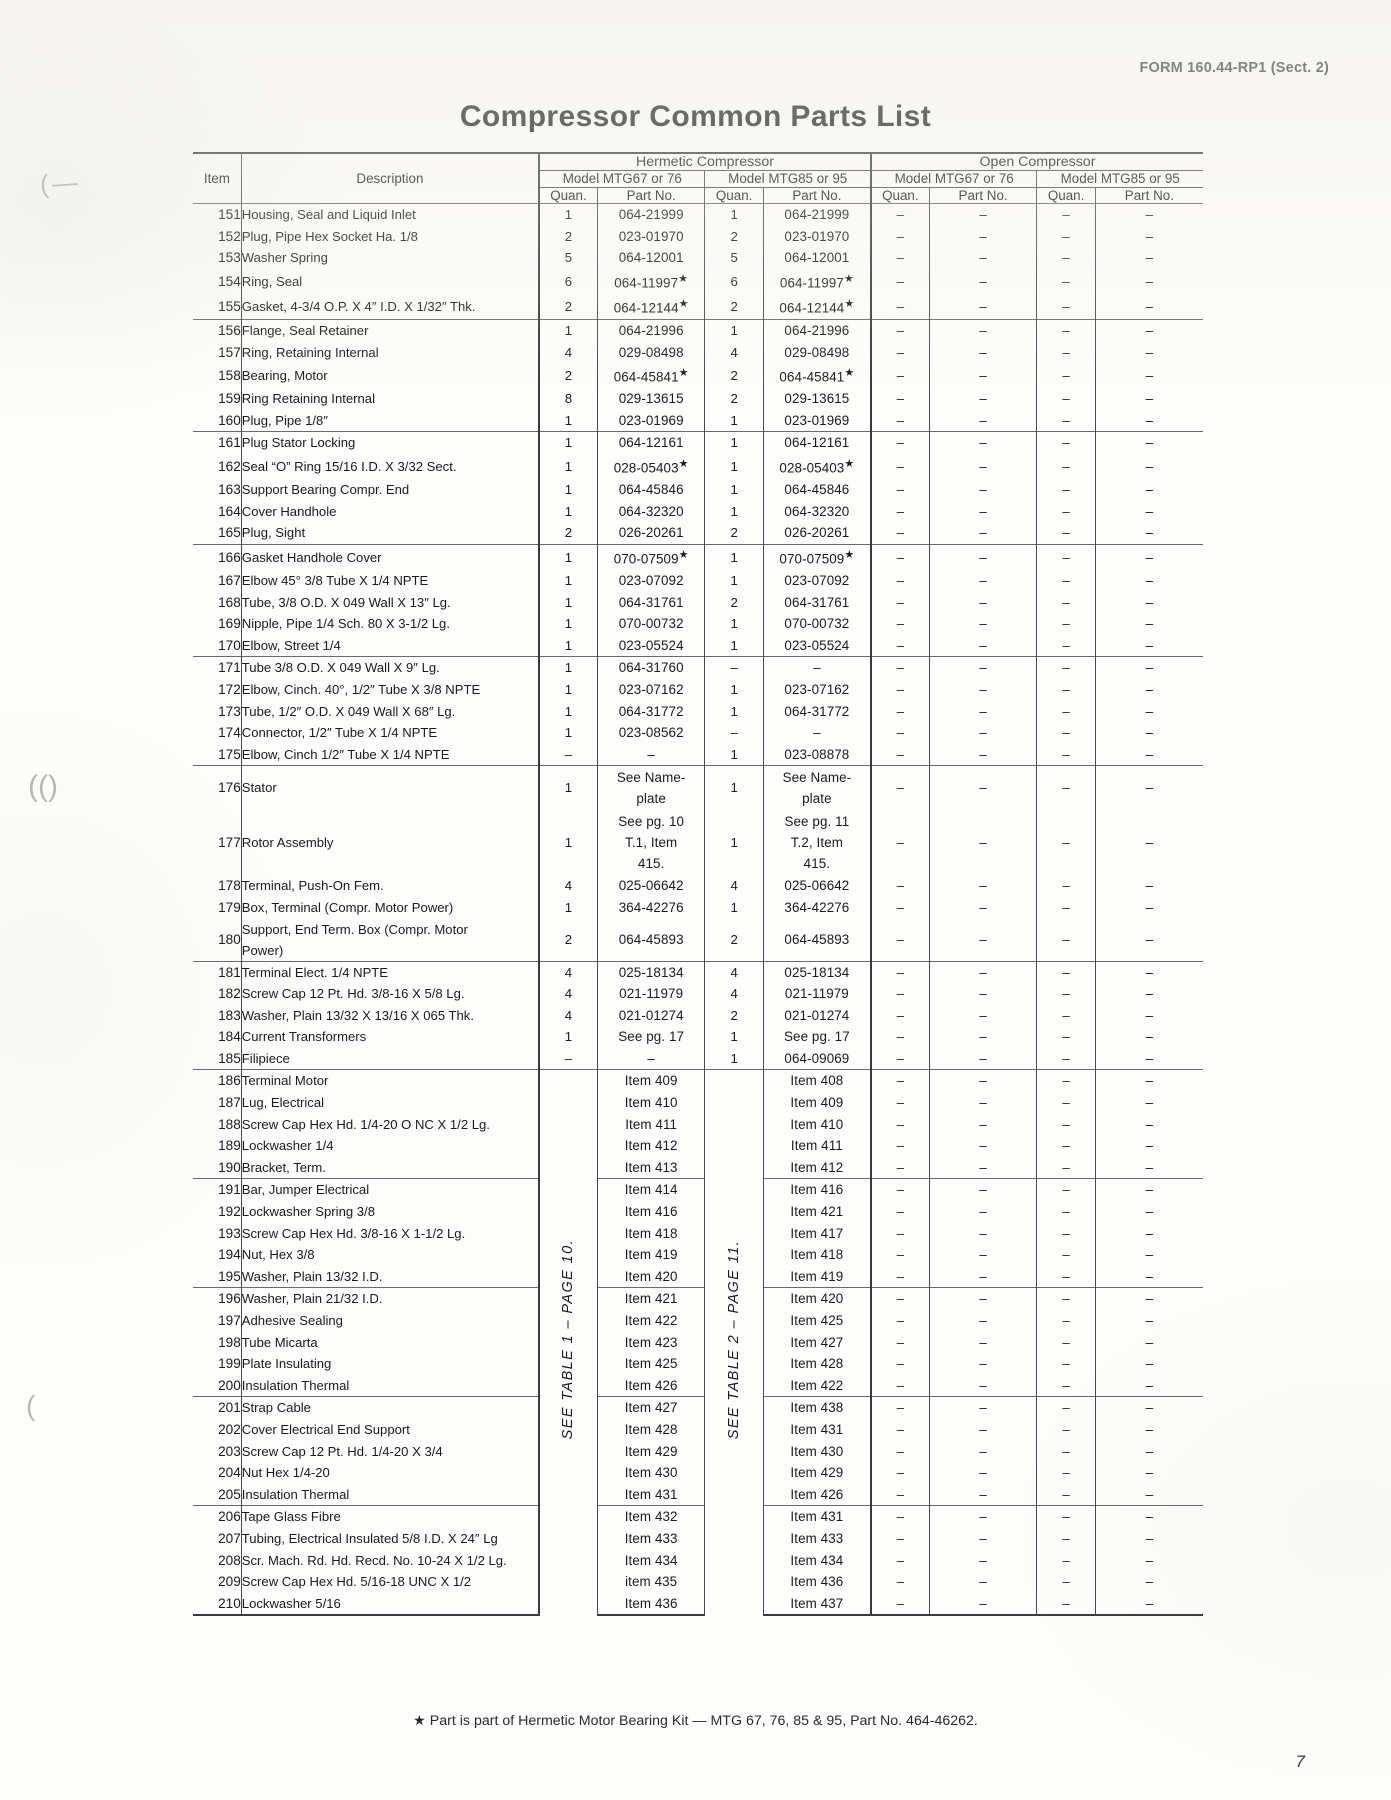  Describe the element at coordinates (816, 306) in the screenshot. I see `cell-hermetic-85-95-partno: 064-12144★` at that location.